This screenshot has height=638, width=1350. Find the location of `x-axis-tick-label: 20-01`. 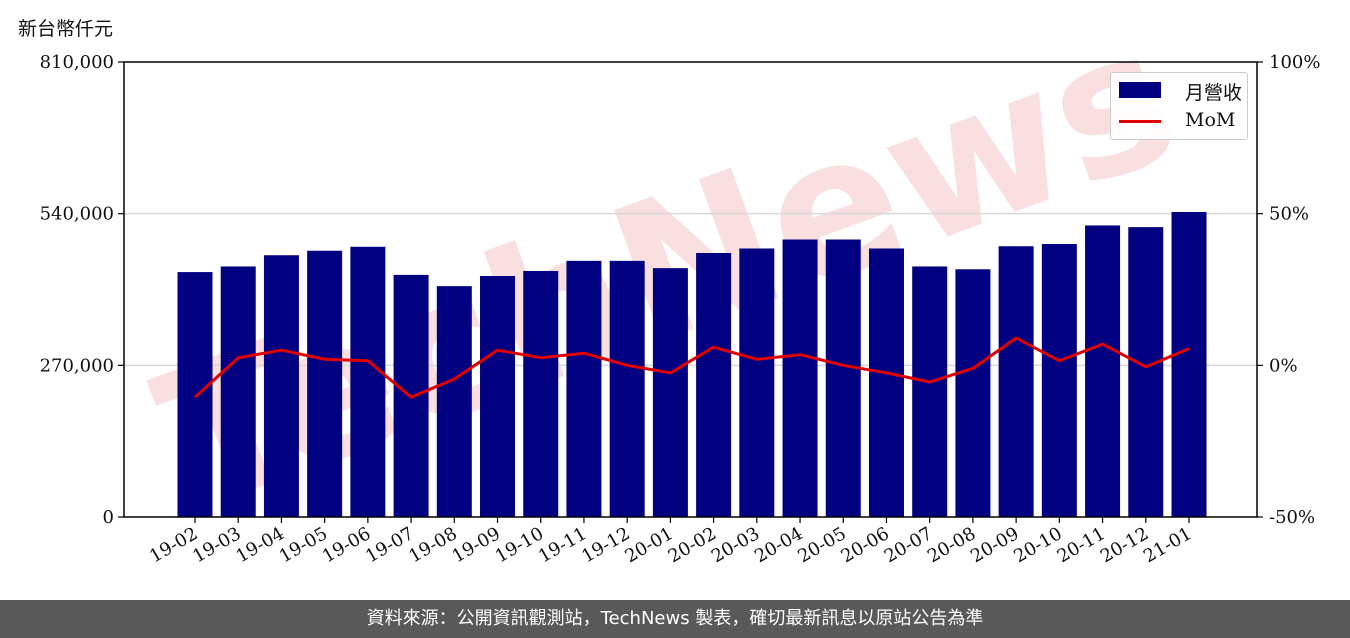

x-axis-tick-label: 20-01 is located at coordinates (648, 545).